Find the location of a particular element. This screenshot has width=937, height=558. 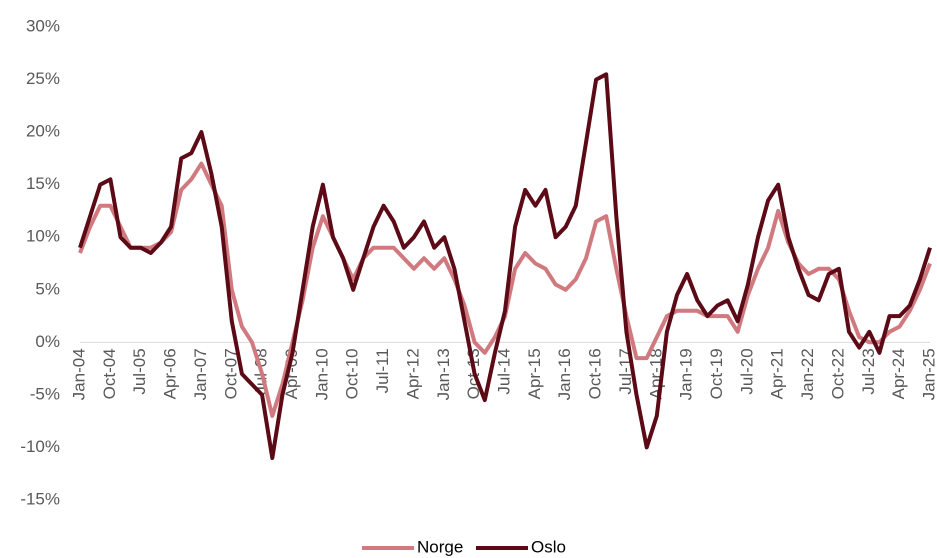

x-tick-label: Oct-04 is located at coordinates (109, 373).